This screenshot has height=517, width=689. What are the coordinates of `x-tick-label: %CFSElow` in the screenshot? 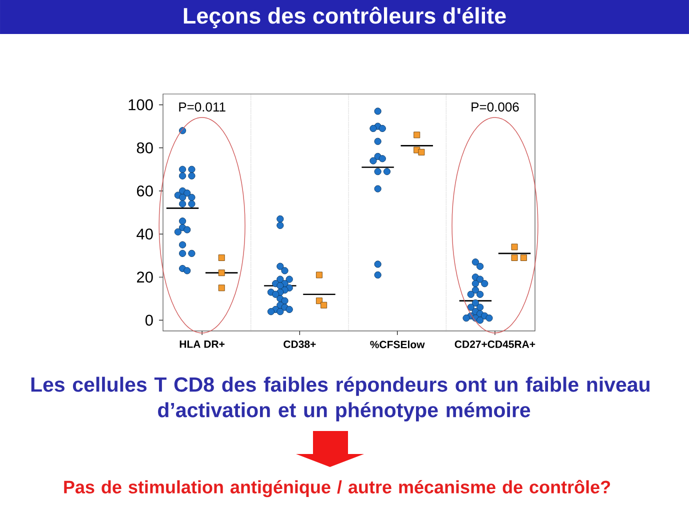 It's located at (397, 344).